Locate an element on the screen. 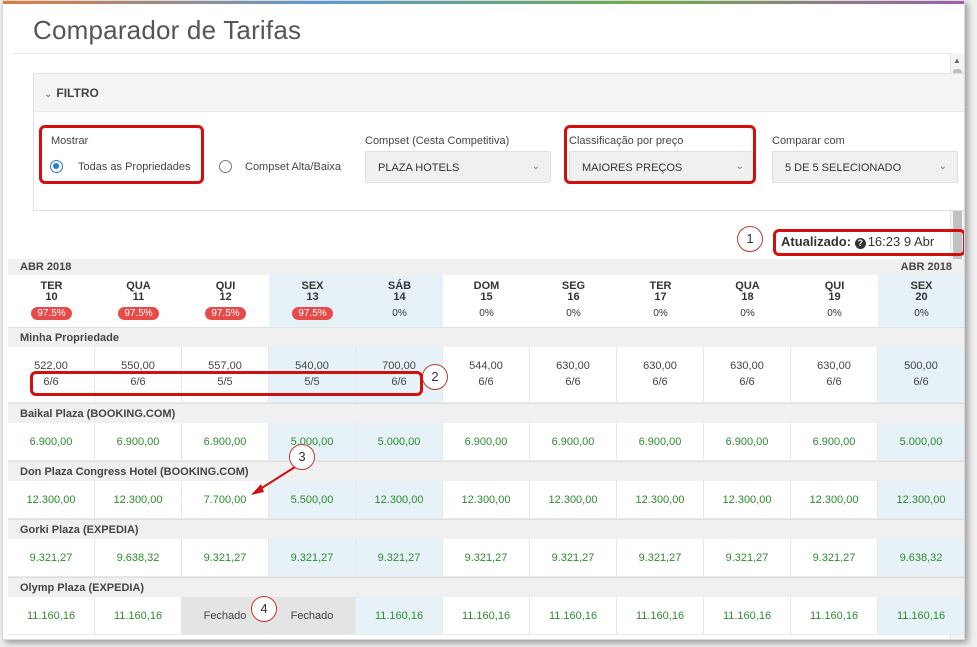 This screenshot has height=647, width=977. my-property-availability: 5/5 is located at coordinates (225, 382).